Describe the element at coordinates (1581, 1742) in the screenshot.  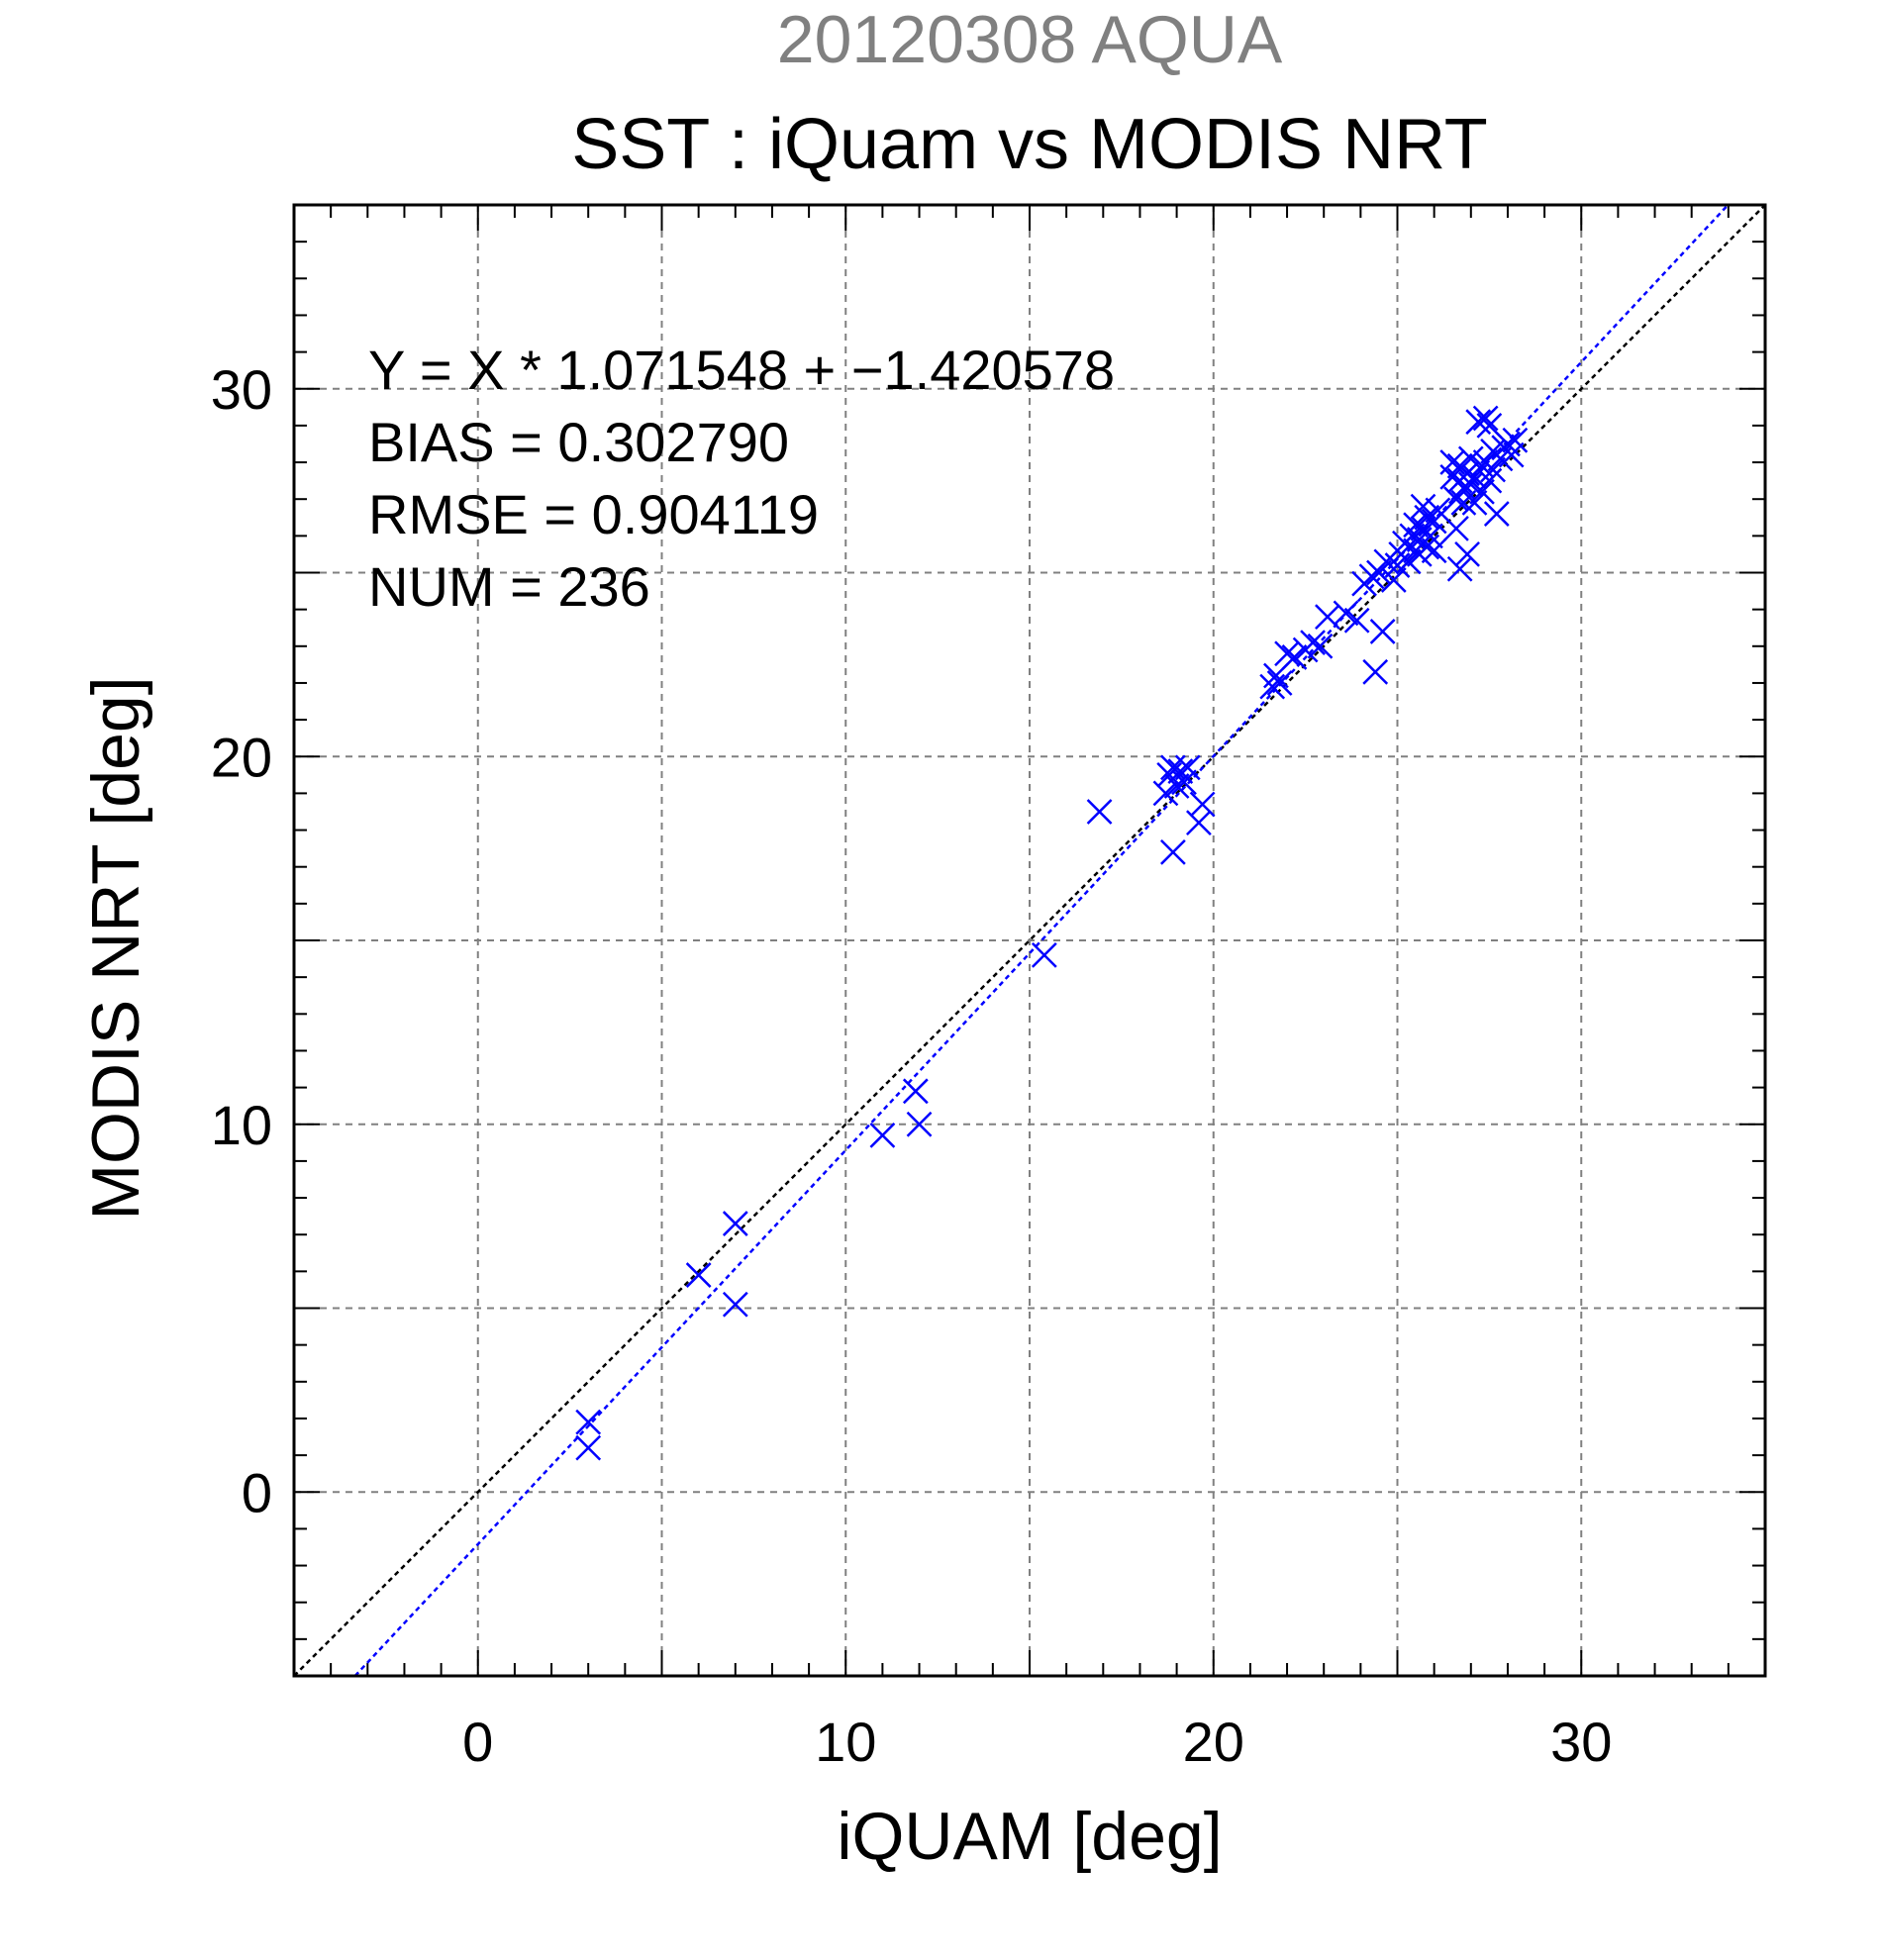
I see `x-tick-label: 30` at that location.